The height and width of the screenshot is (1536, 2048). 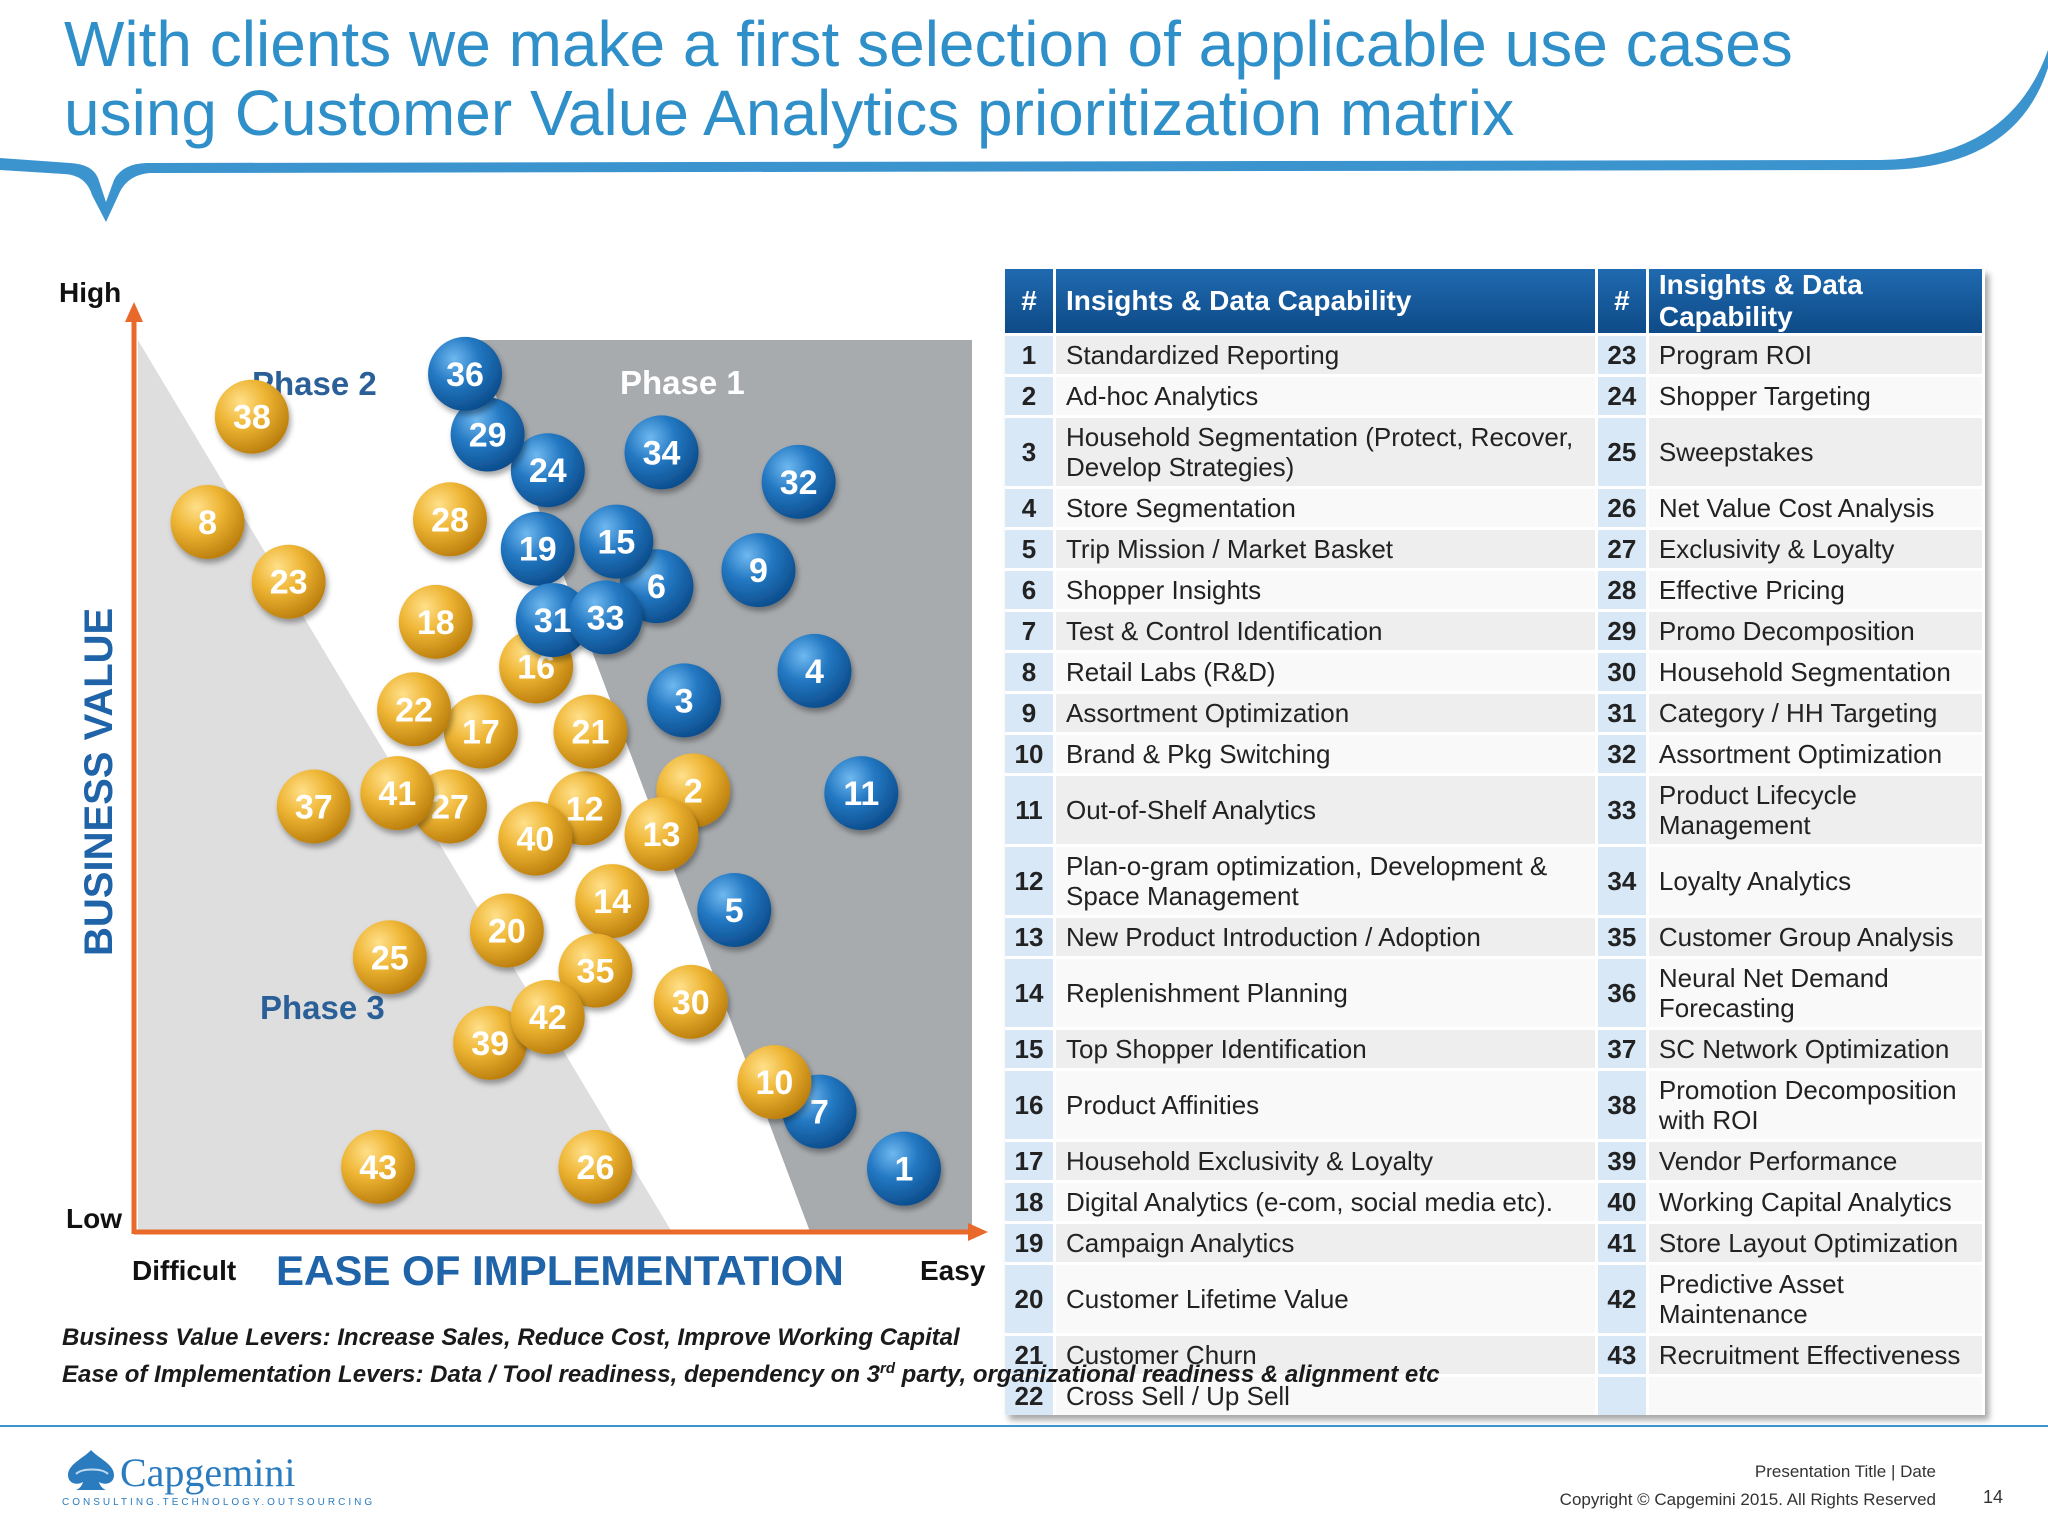 I want to click on bubble-label: 24, so click(x=548, y=471).